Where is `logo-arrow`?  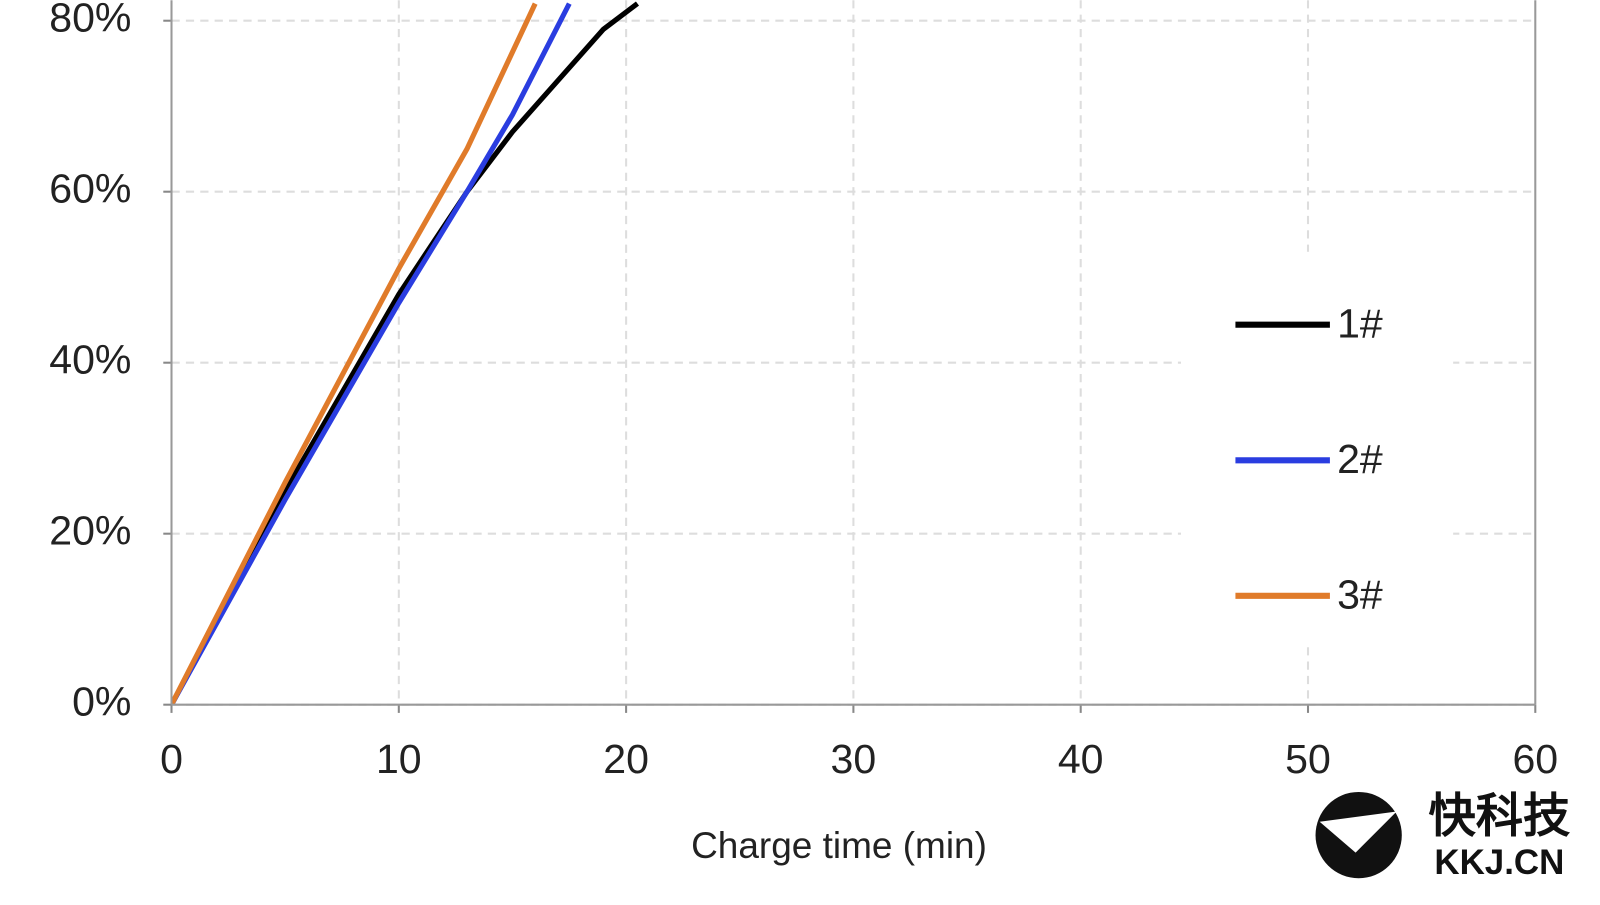 logo-arrow is located at coordinates (1358, 832).